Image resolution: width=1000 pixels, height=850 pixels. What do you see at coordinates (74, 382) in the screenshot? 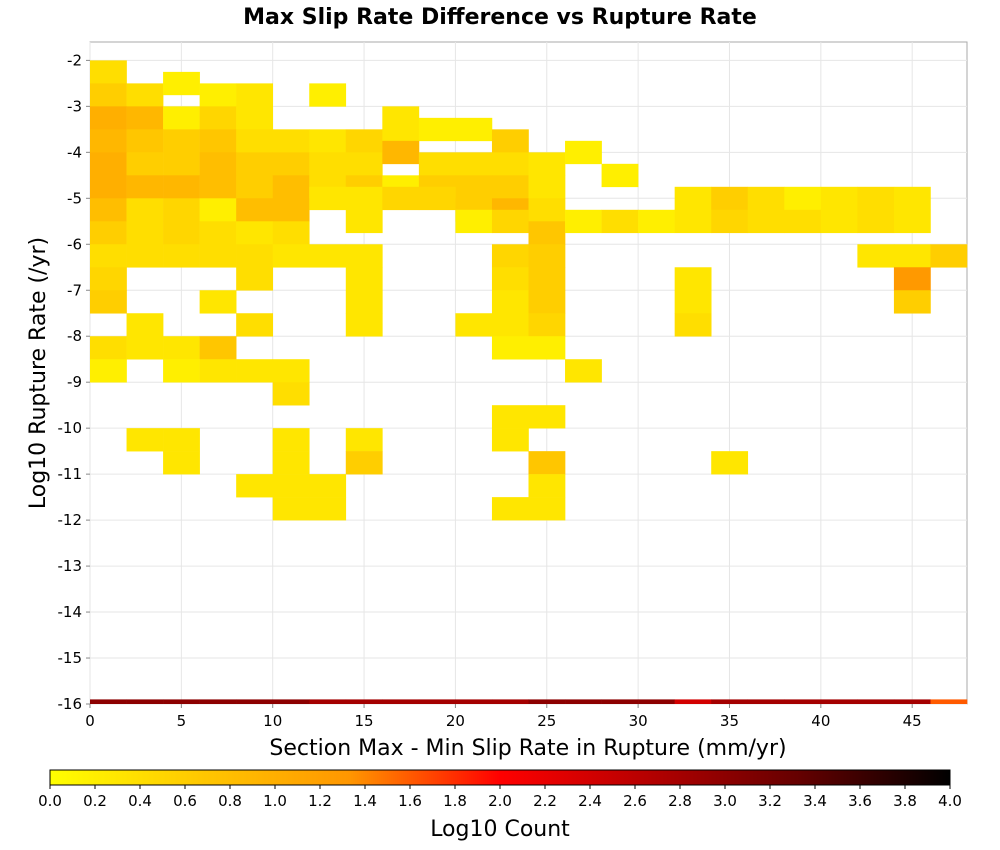
I see `y-tick-label: -9` at bounding box center [74, 382].